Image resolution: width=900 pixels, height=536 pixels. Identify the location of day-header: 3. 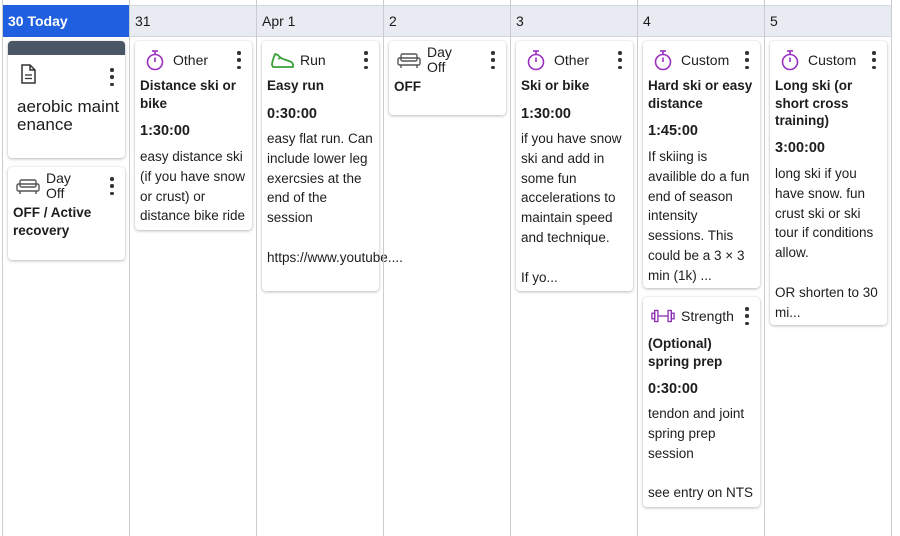
(574, 21).